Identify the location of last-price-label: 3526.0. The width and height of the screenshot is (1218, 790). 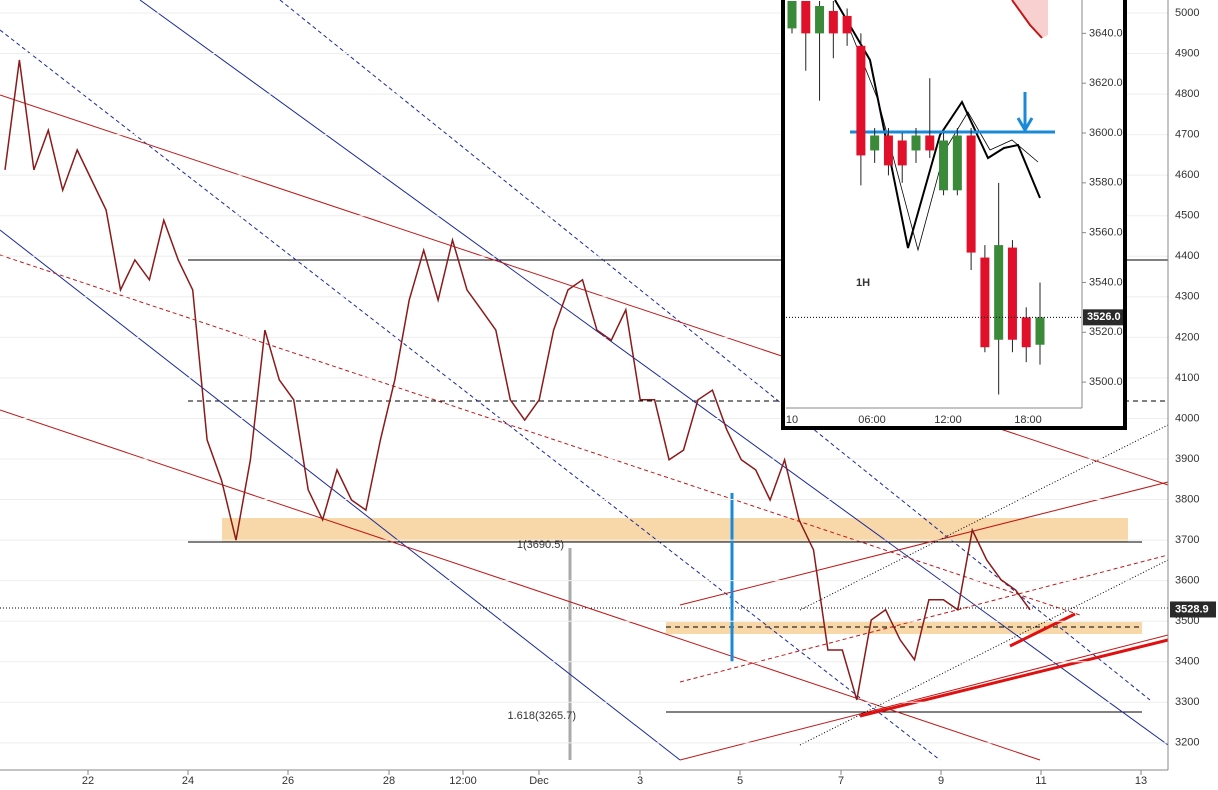
(1104, 317).